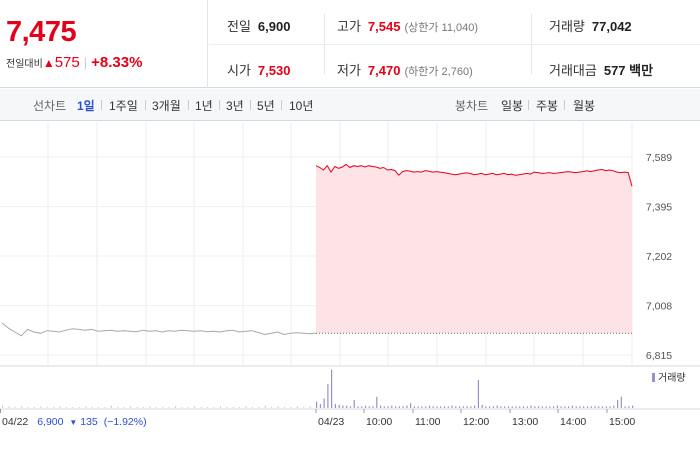 This screenshot has width=700, height=455. I want to click on stat-turnover: 거래대금 577 백만, so click(601, 69).